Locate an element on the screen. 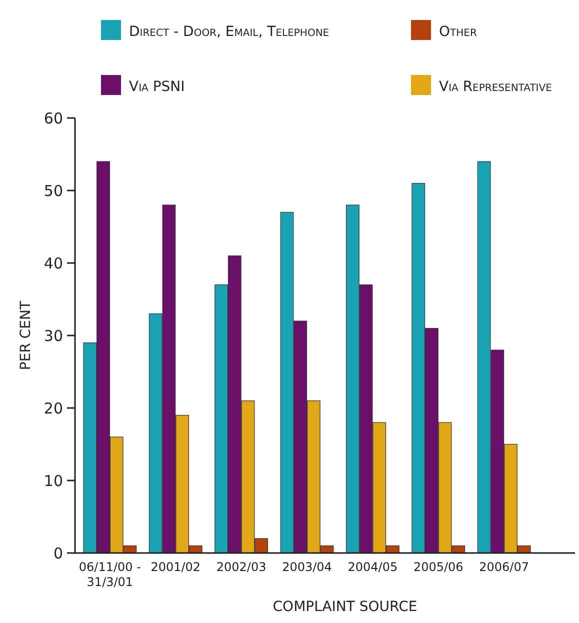 The image size is (579, 623). x-tick-label: 2002/03 is located at coordinates (241, 567).